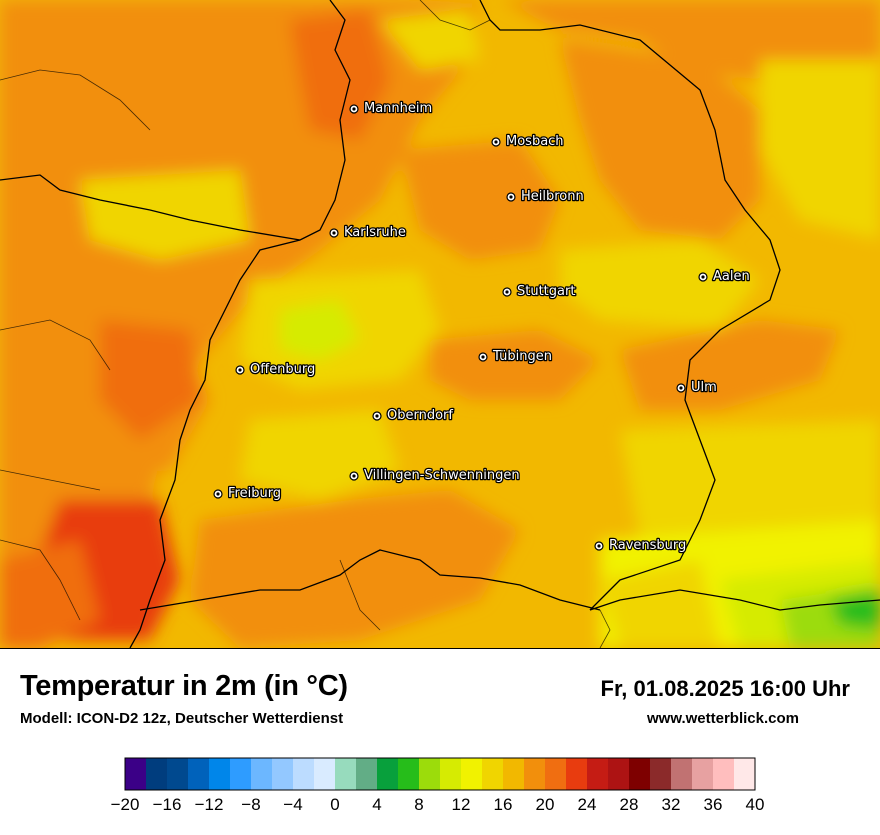 The width and height of the screenshot is (880, 835). I want to click on city-label: Karlsruhe, so click(375, 232).